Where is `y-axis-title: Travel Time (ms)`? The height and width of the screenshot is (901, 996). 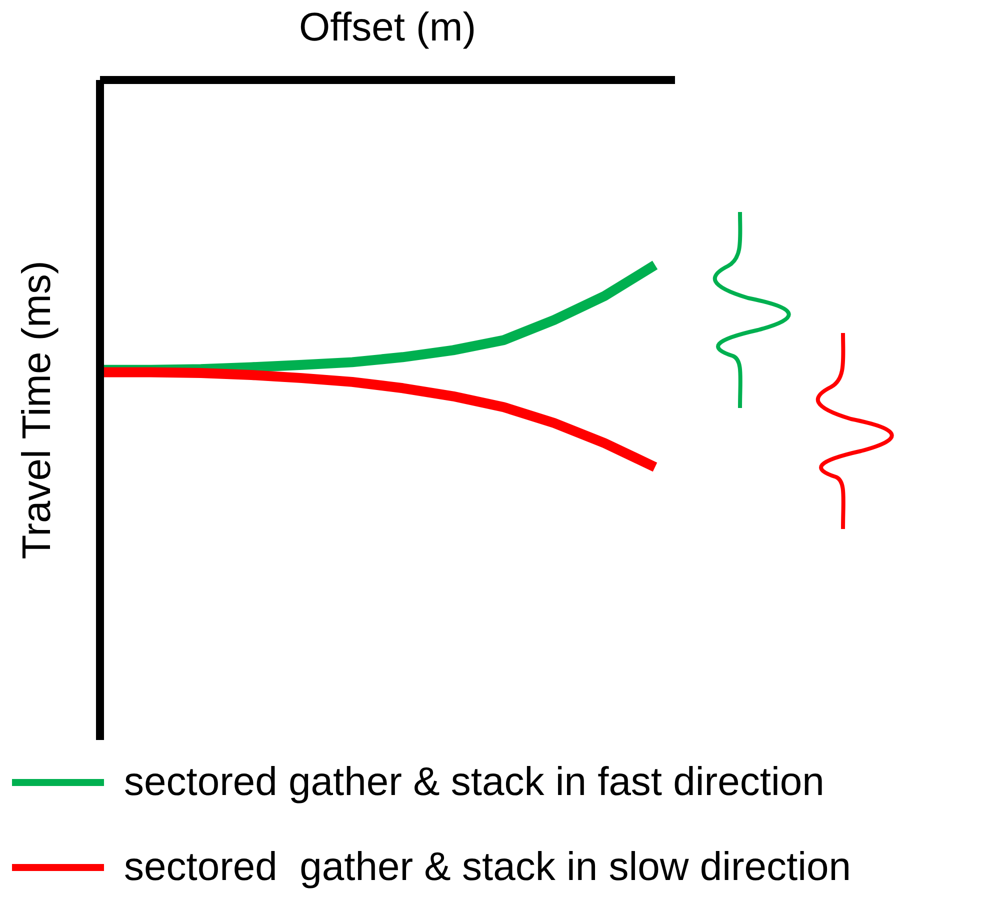
y-axis-title: Travel Time (ms) is located at coordinates (37, 410).